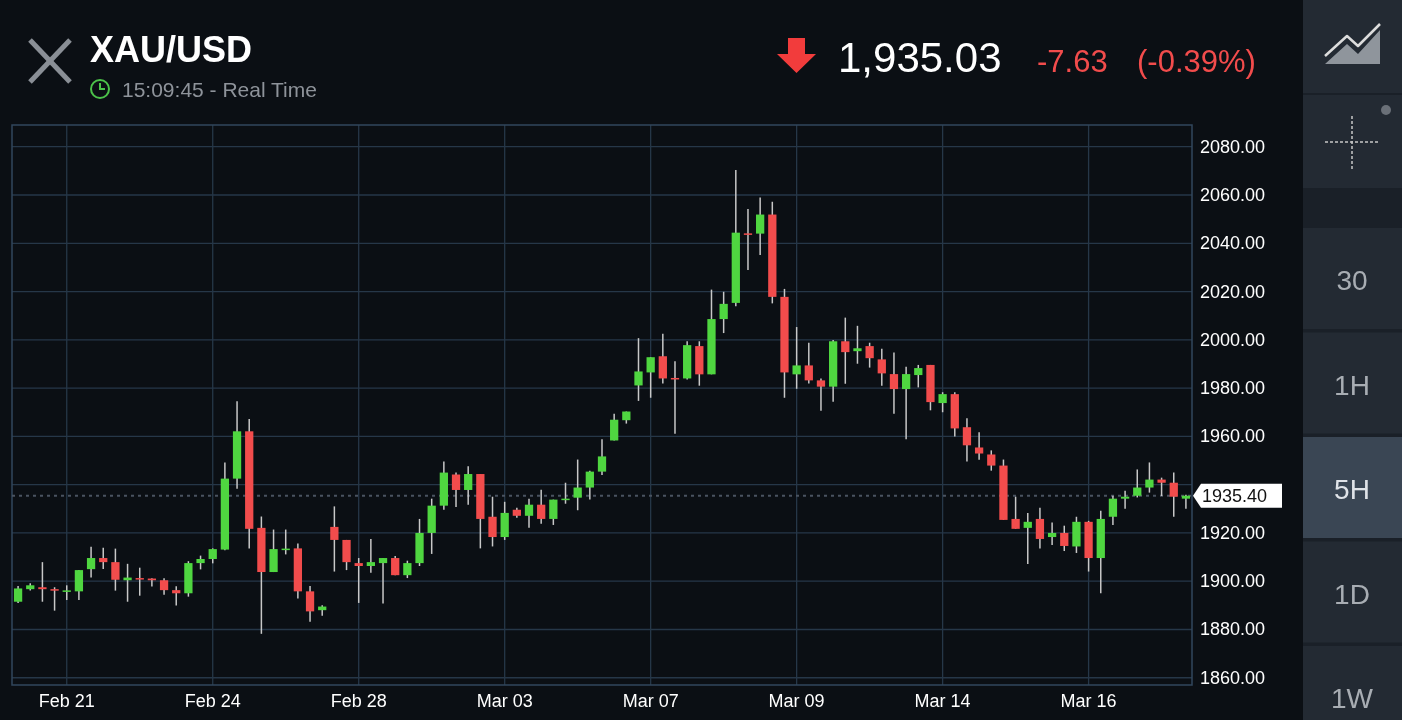 This screenshot has height=720, width=1402. I want to click on text: 5H, so click(1352, 489).